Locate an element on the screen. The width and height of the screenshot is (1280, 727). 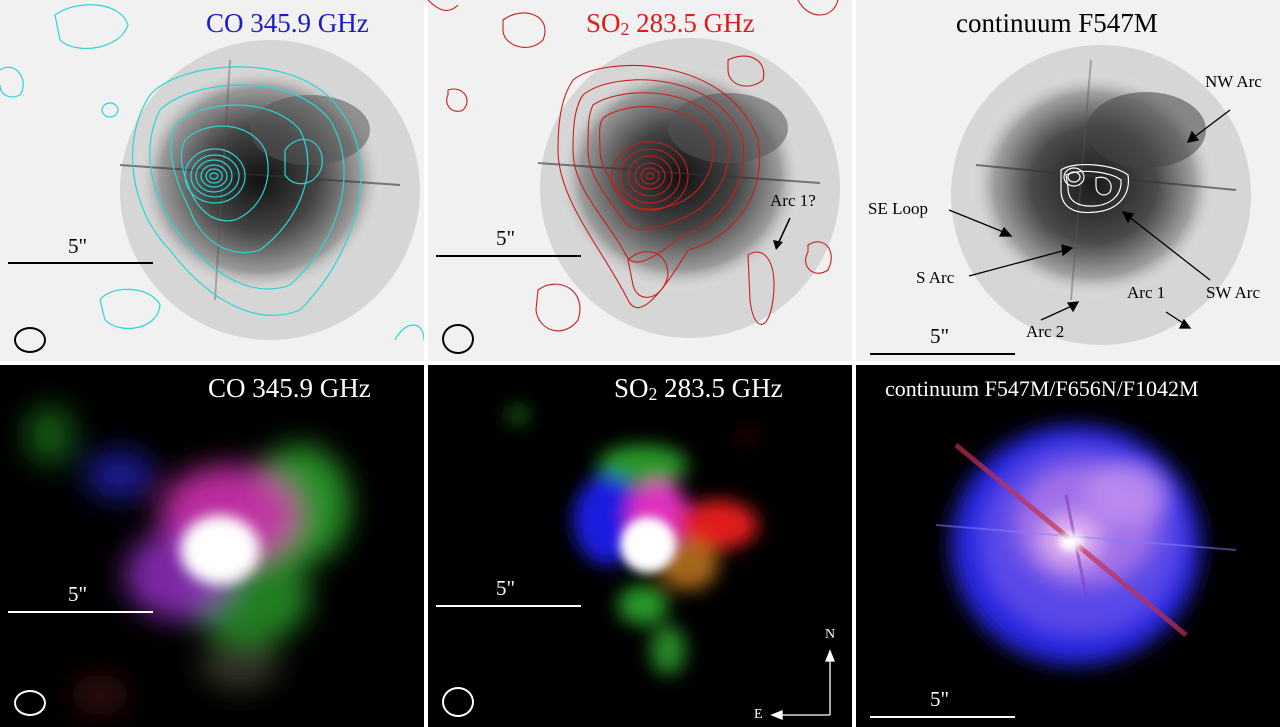
co-rgb-image is located at coordinates (187, 560).